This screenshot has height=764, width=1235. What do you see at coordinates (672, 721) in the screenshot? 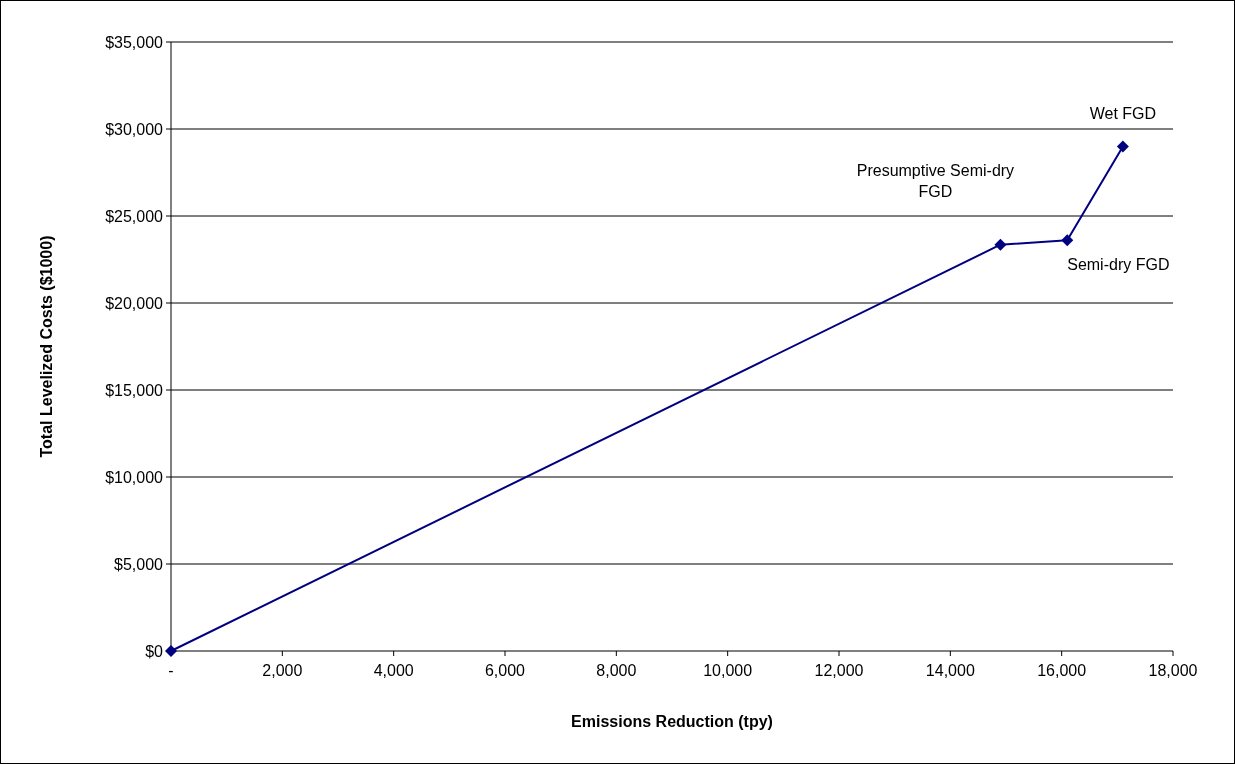
I see `x-axis-title: Emissions Reduction (tpy)` at bounding box center [672, 721].